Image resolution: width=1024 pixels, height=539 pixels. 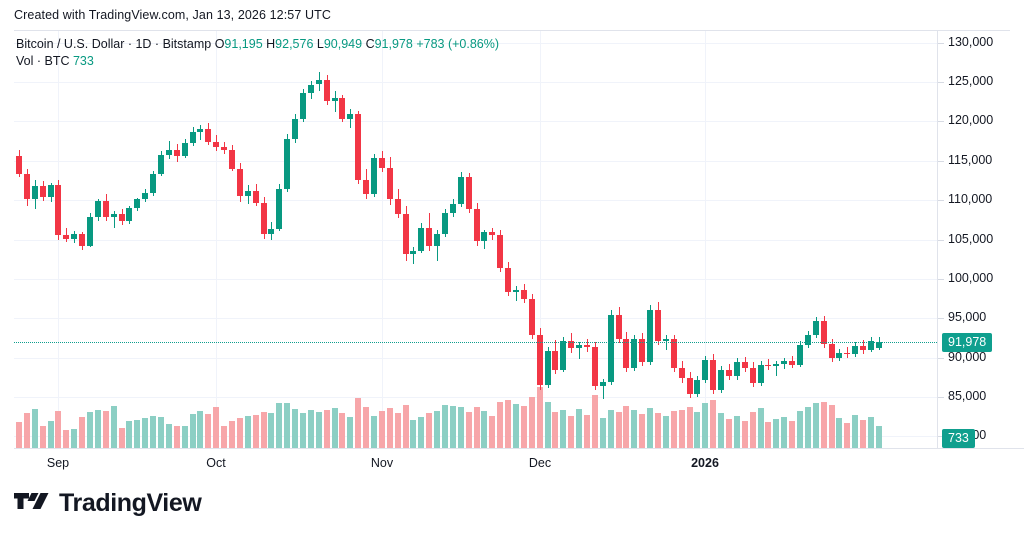 What do you see at coordinates (970, 160) in the screenshot?
I see `price-axis-label: 115,000` at bounding box center [970, 160].